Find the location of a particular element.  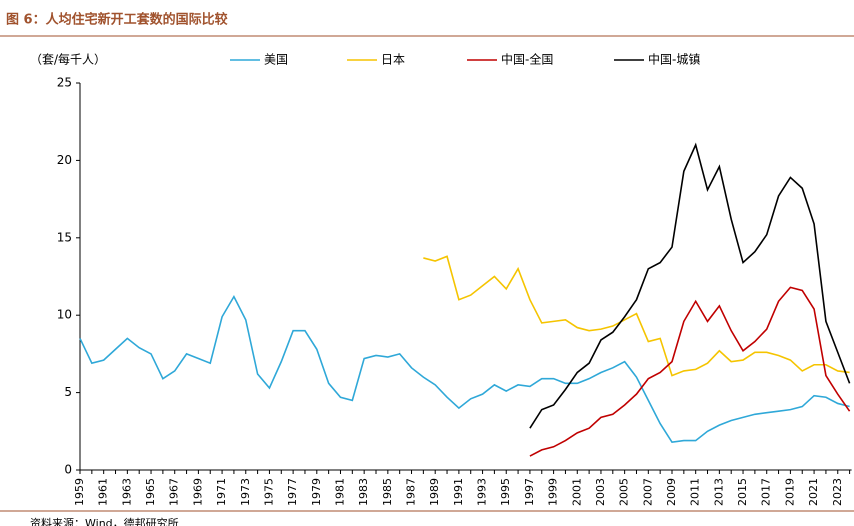

x-tick-label: 2005 is located at coordinates (624, 492).